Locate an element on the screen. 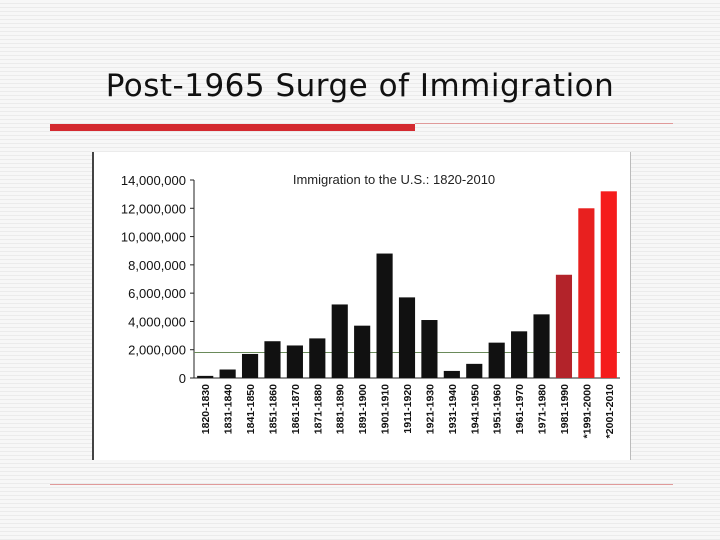  bar-1941-1950 is located at coordinates (474, 370).